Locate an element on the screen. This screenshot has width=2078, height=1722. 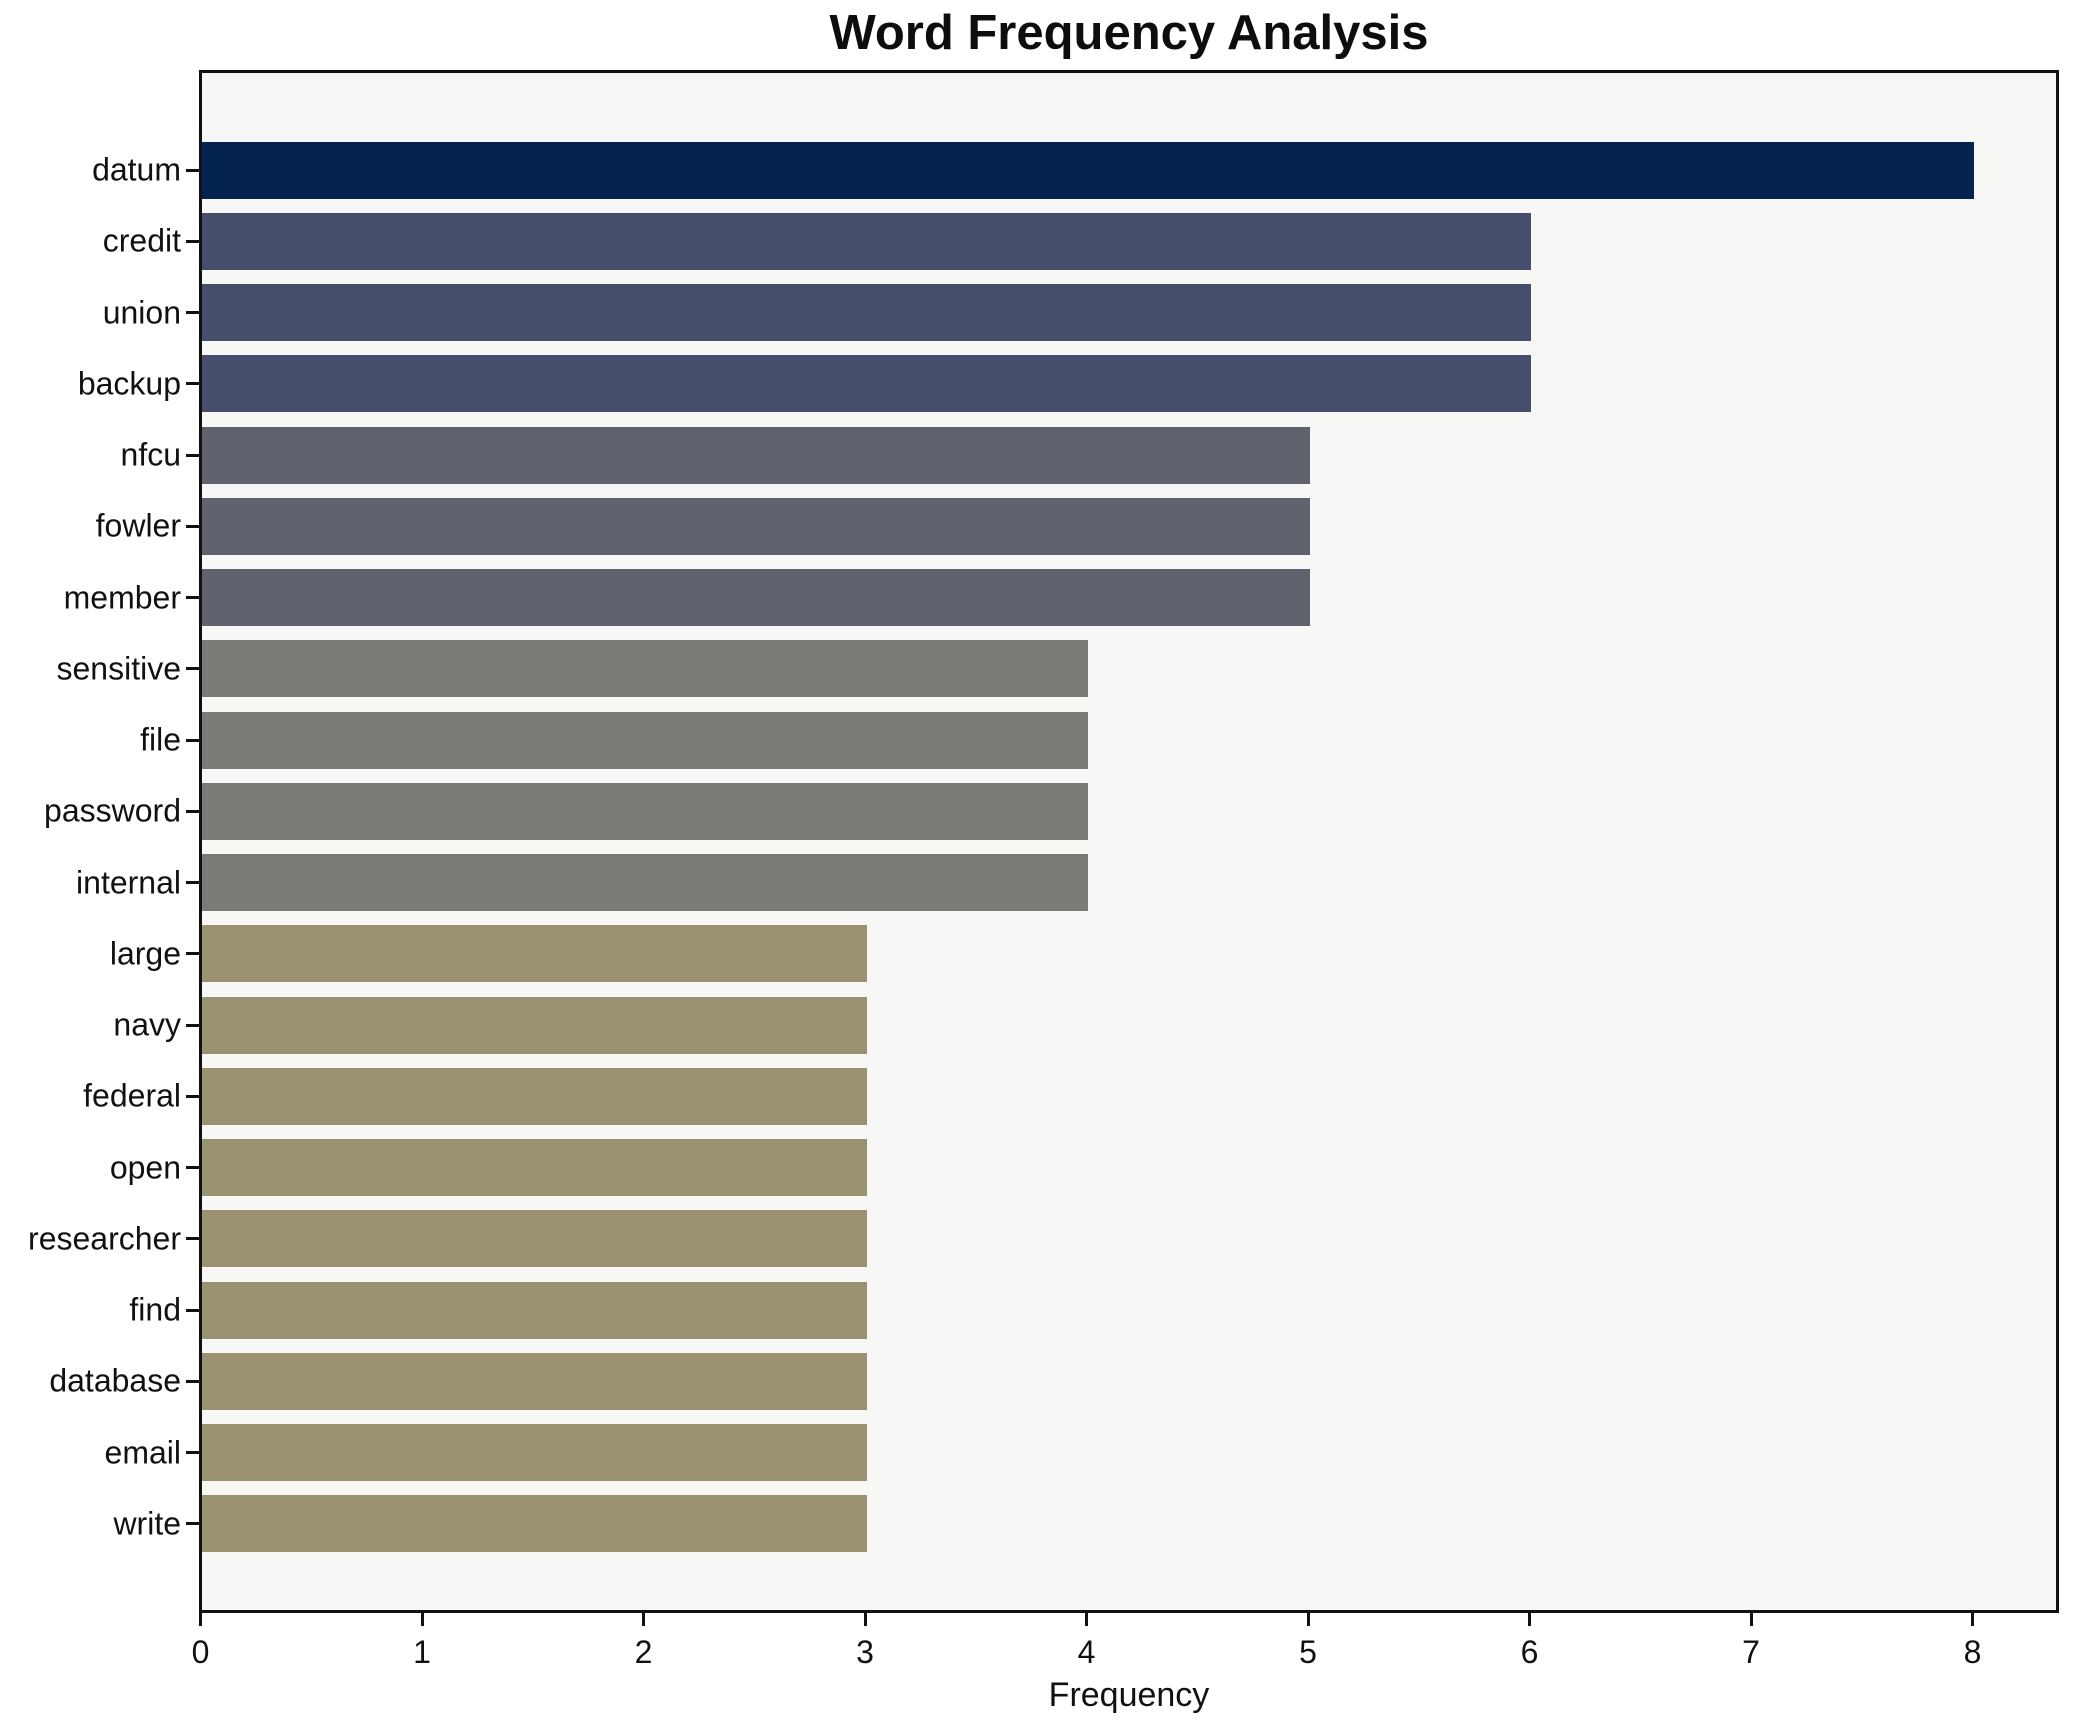
y-tick-label-member: member is located at coordinates (122, 597).